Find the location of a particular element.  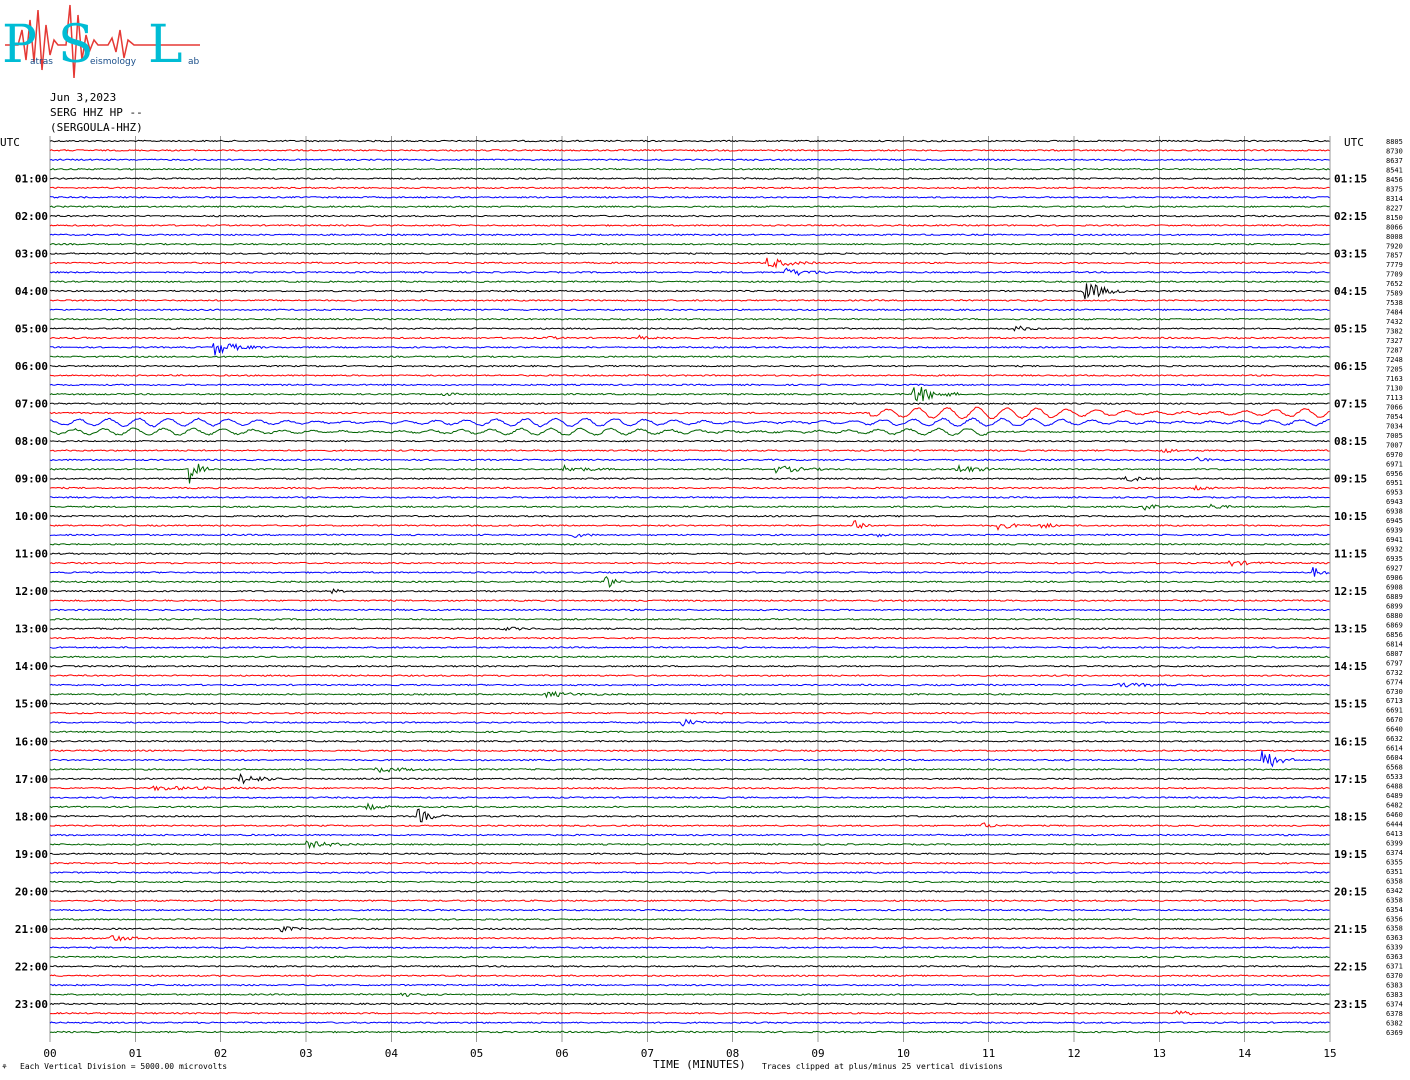

x-tick-label: 08 is located at coordinates (732, 1053).